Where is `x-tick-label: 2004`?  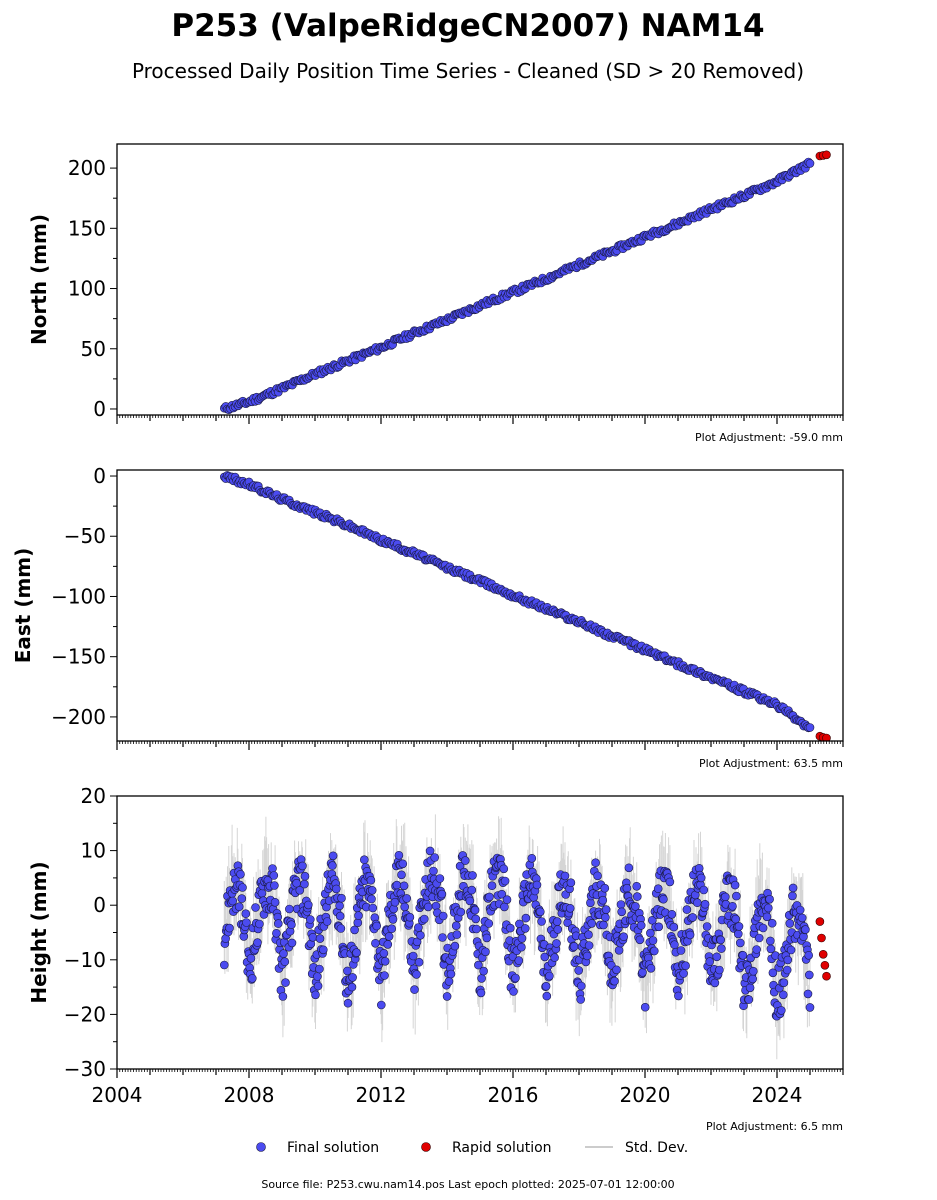 x-tick-label: 2004 is located at coordinates (117, 1095).